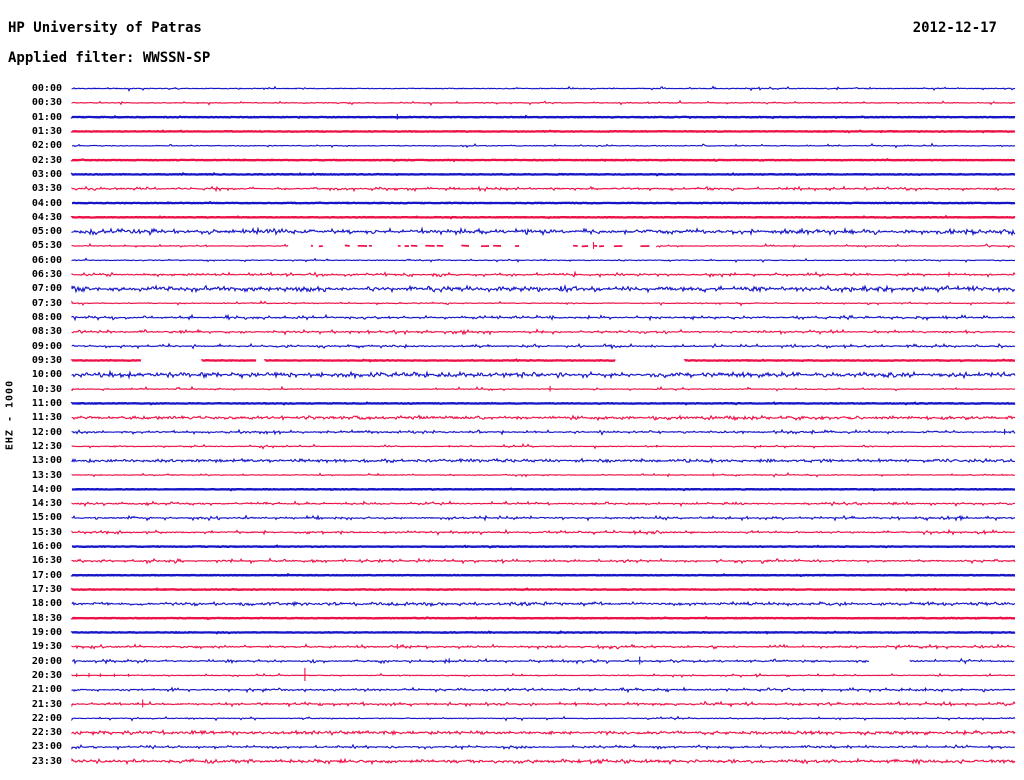 Image resolution: width=1024 pixels, height=780 pixels. I want to click on time-label: 11:30, so click(46, 418).